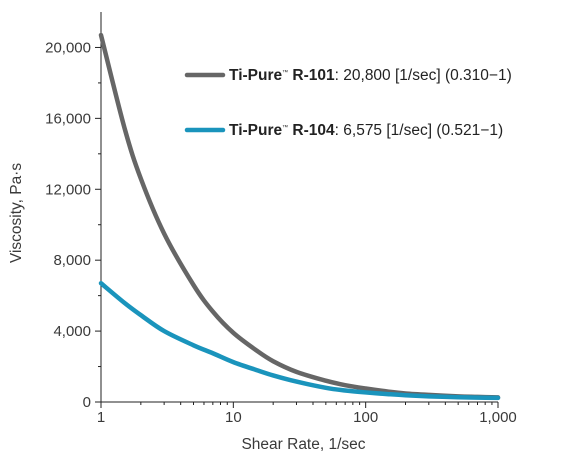 The image size is (568, 457). Describe the element at coordinates (370, 75) in the screenshot. I see `legend-label-1: Ti-Pure™ R-101: 20,800 [1/sec] (0.310−1)` at that location.